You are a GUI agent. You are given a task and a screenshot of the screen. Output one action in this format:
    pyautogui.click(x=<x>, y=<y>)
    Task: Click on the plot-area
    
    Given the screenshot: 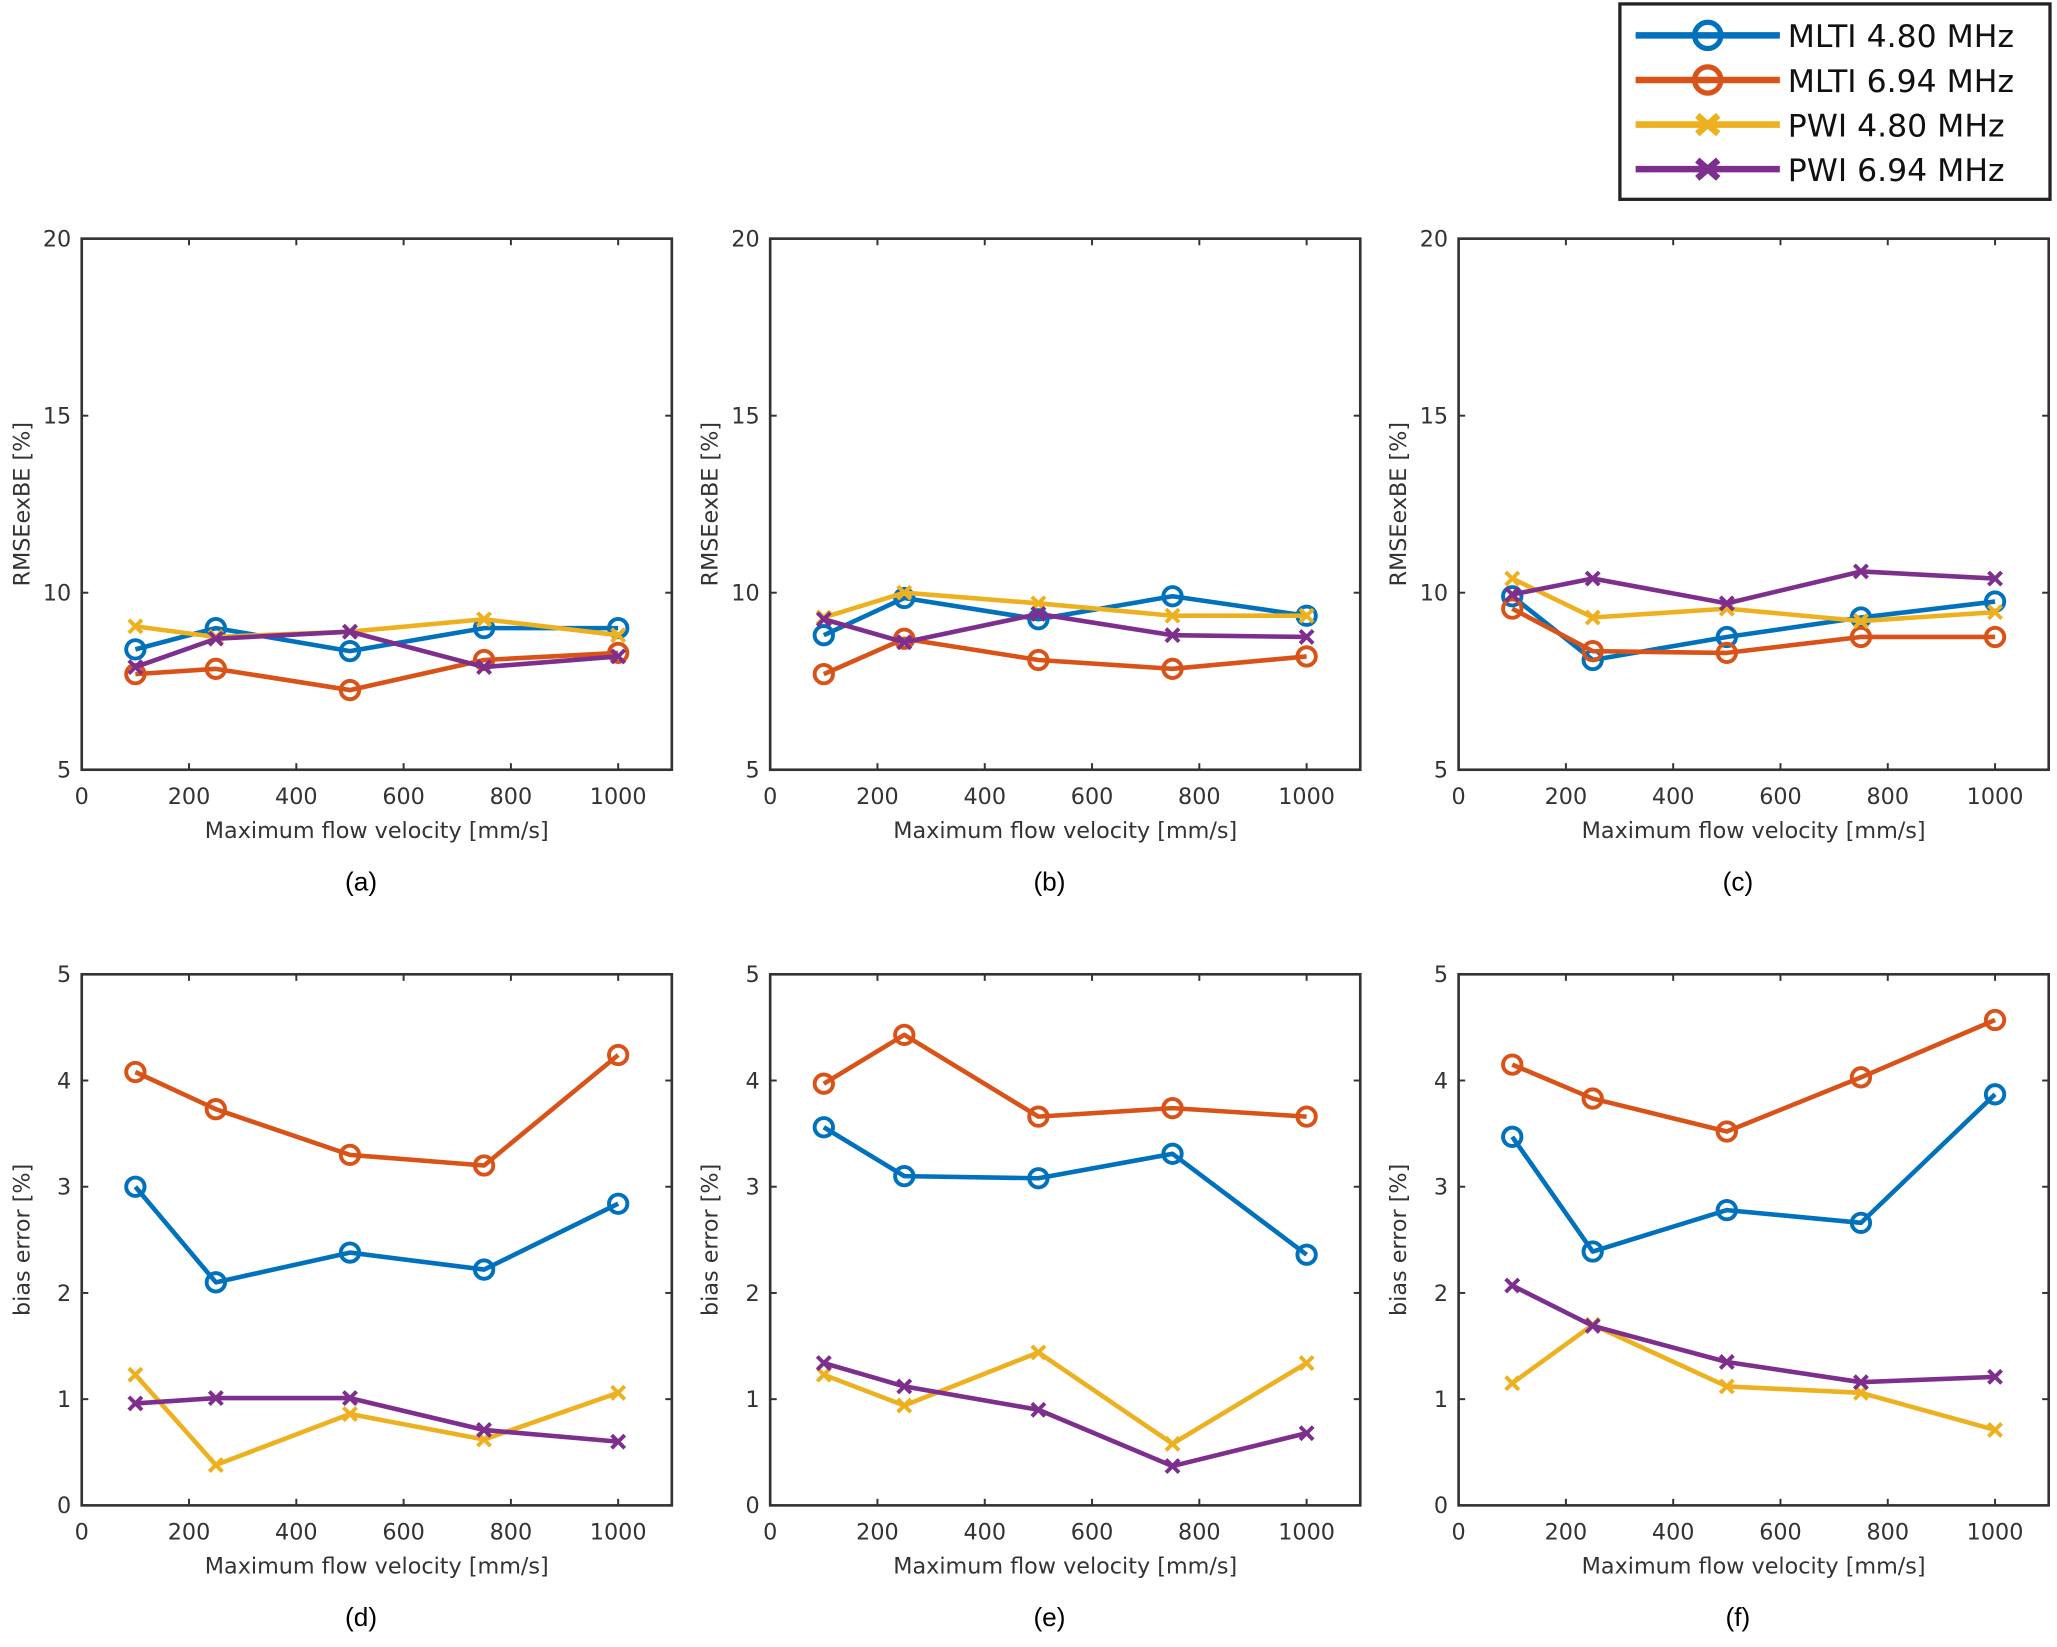 What is the action you would take?
    pyautogui.click(x=1754, y=504)
    